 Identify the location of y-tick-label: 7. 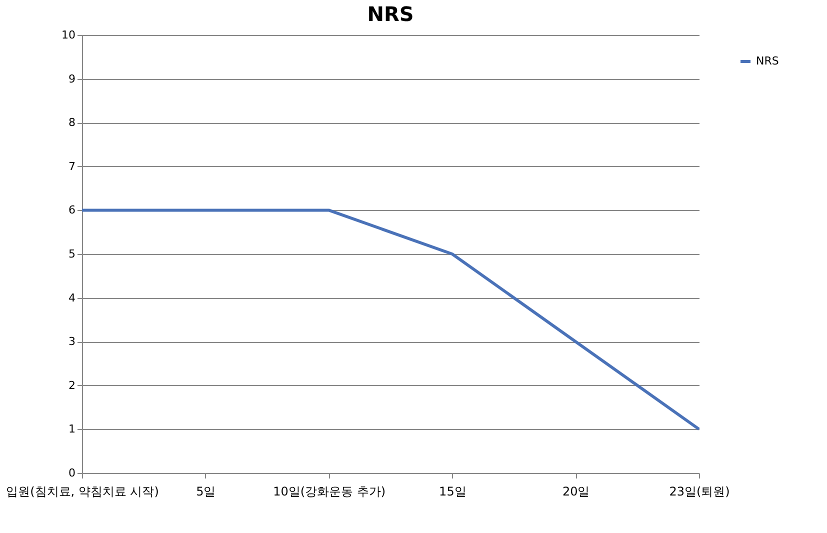
(72, 166).